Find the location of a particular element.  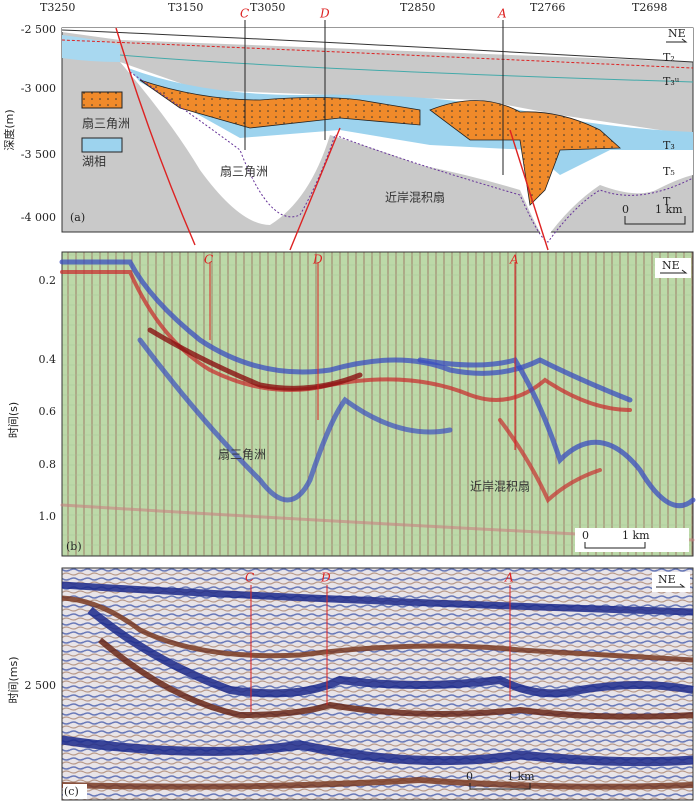

y-tick-label: 0.4 is located at coordinates (48, 359).